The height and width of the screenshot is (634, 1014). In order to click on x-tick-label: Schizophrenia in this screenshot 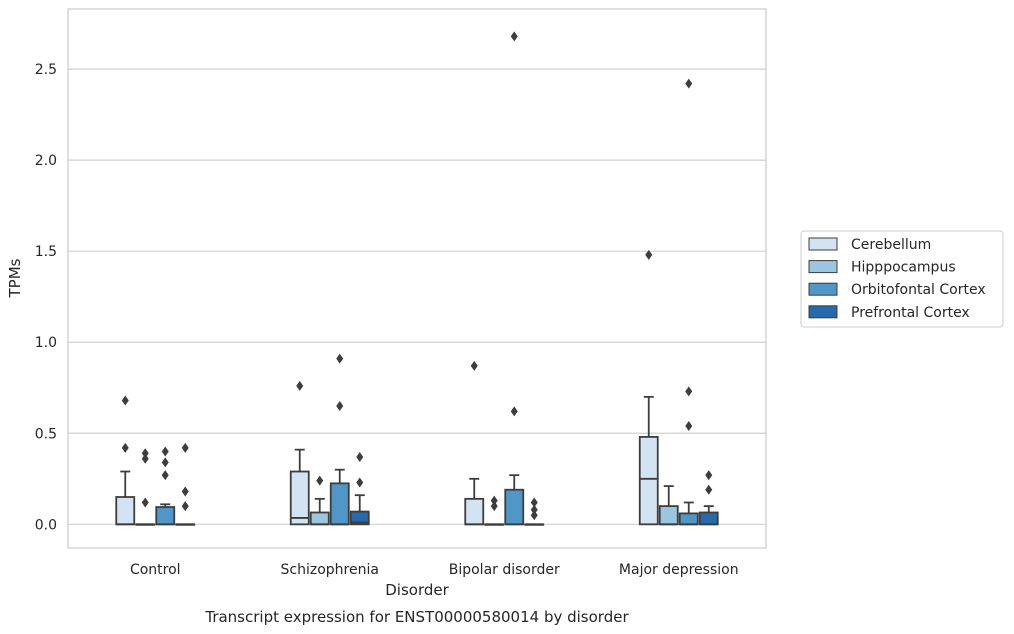, I will do `click(330, 570)`.